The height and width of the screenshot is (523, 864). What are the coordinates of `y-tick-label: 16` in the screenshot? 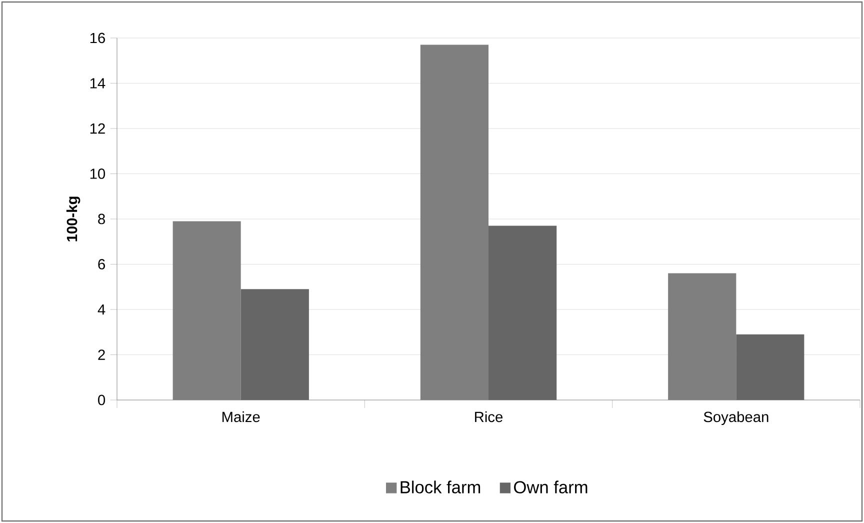 It's located at (97, 38).